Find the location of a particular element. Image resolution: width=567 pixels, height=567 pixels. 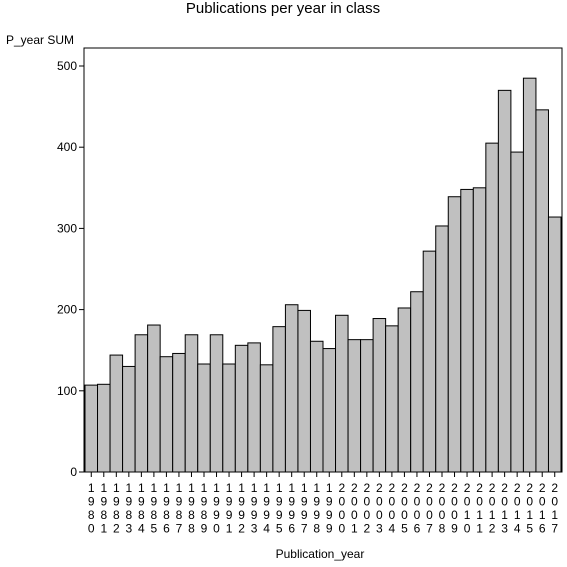

bar-1989 is located at coordinates (204, 418).